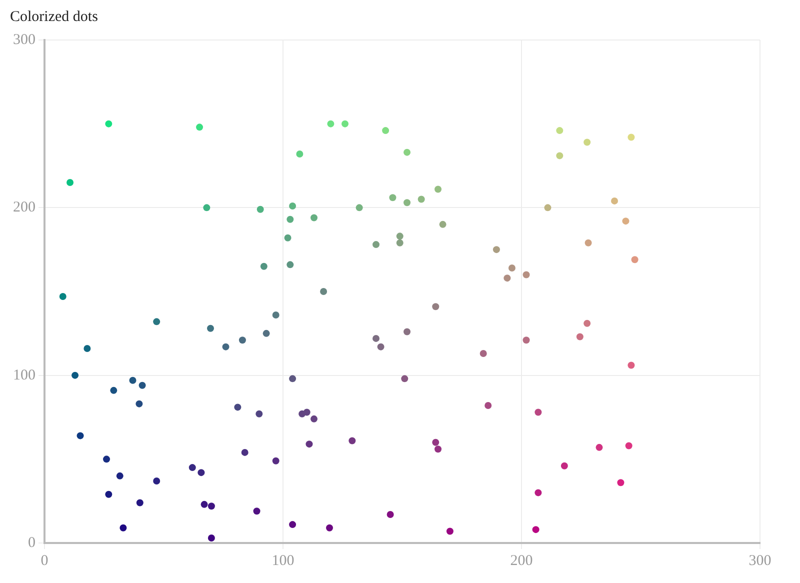  I want to click on x-tick-label: 300, so click(760, 560).